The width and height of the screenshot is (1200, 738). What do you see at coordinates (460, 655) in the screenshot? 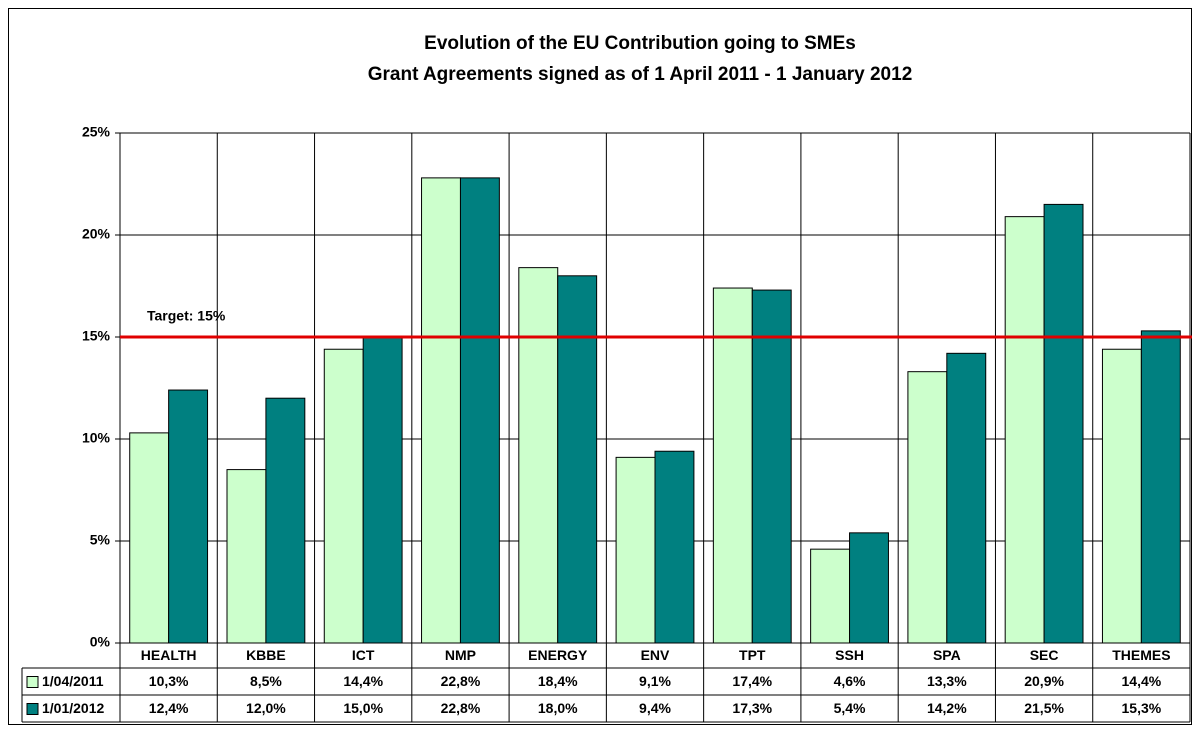
I see `x-tick-label: NMP` at bounding box center [460, 655].